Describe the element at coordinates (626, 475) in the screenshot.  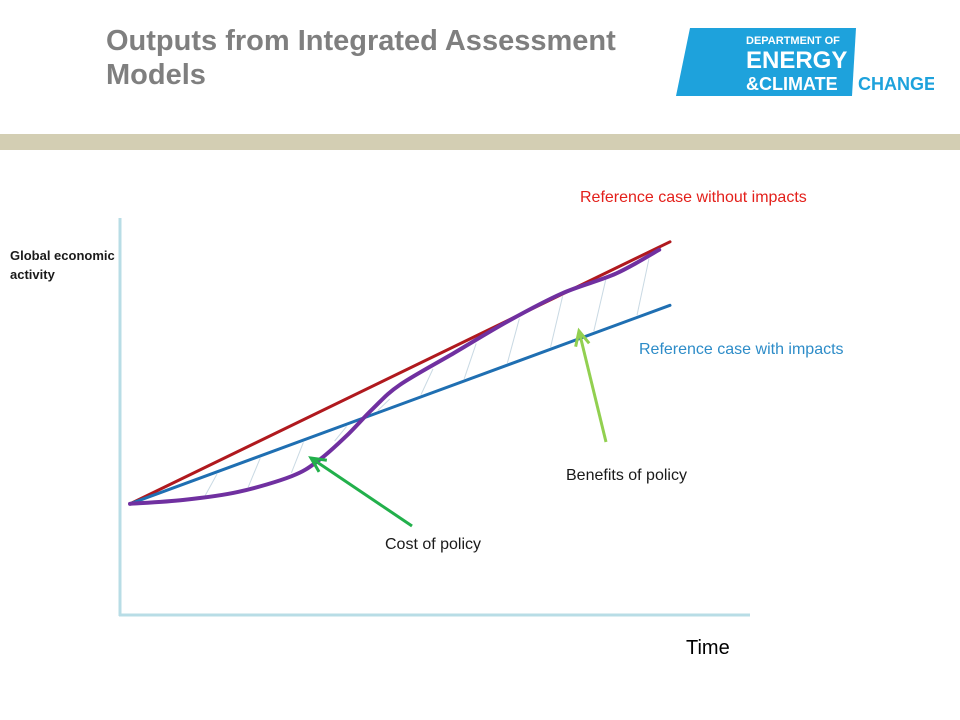
I see `benefits-of-policy-label: Benefits of policy` at that location.